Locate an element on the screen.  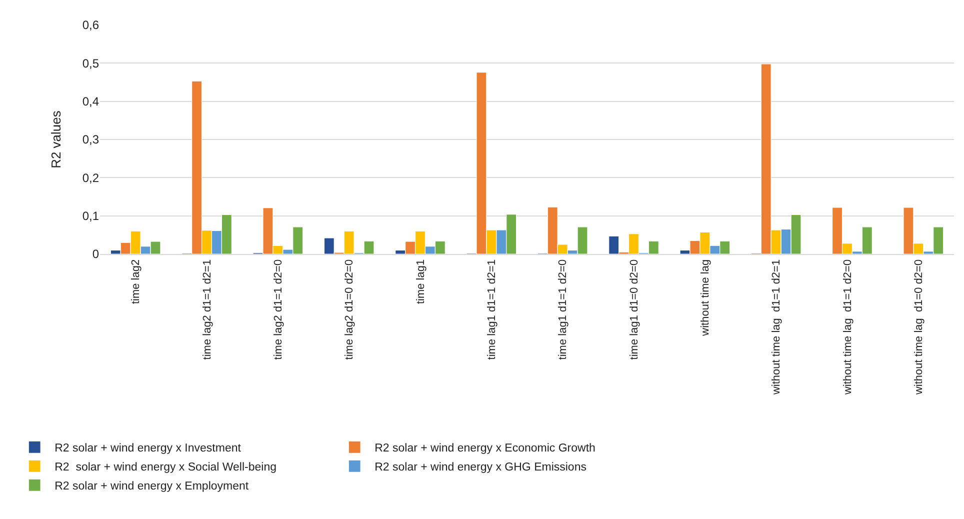
y-tick-label: 0,2 is located at coordinates (91, 177).